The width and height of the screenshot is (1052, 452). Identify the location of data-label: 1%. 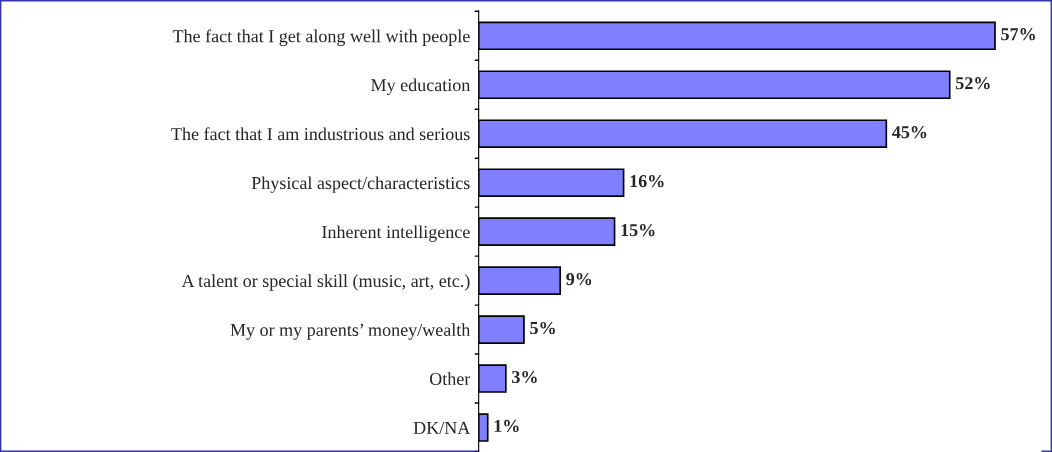
(506, 426).